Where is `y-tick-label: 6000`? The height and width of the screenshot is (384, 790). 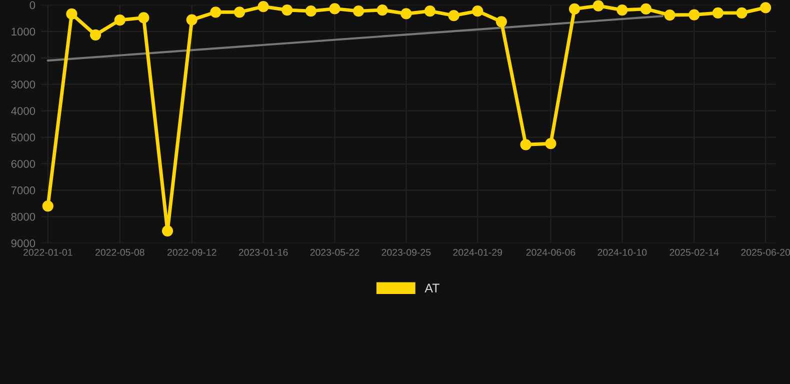 y-tick-label: 6000 is located at coordinates (23, 164).